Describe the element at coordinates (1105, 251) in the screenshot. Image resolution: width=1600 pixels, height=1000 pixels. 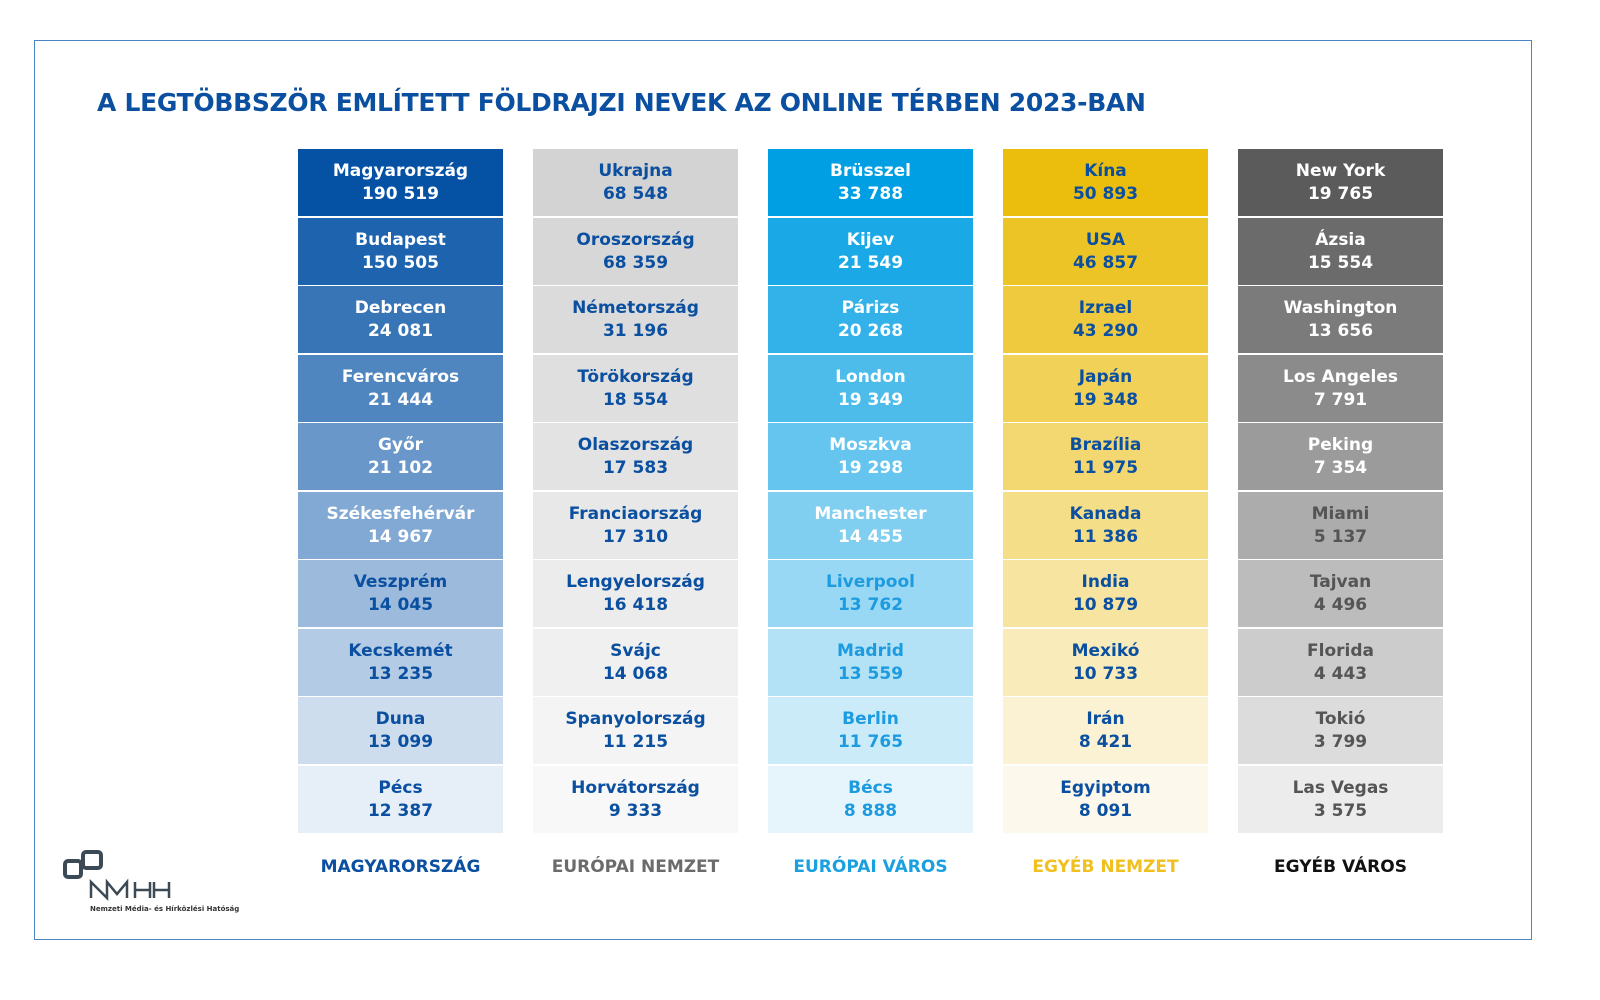
I see `table-cell: USA 46 857` at that location.